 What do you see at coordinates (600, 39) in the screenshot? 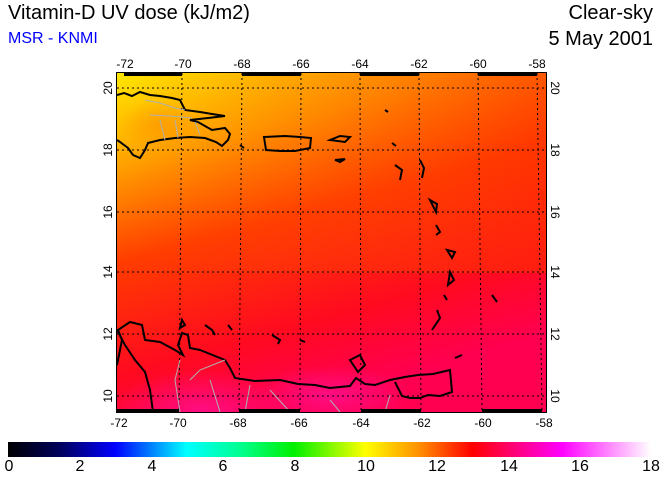
I see `date-label: 5 May 2001` at bounding box center [600, 39].